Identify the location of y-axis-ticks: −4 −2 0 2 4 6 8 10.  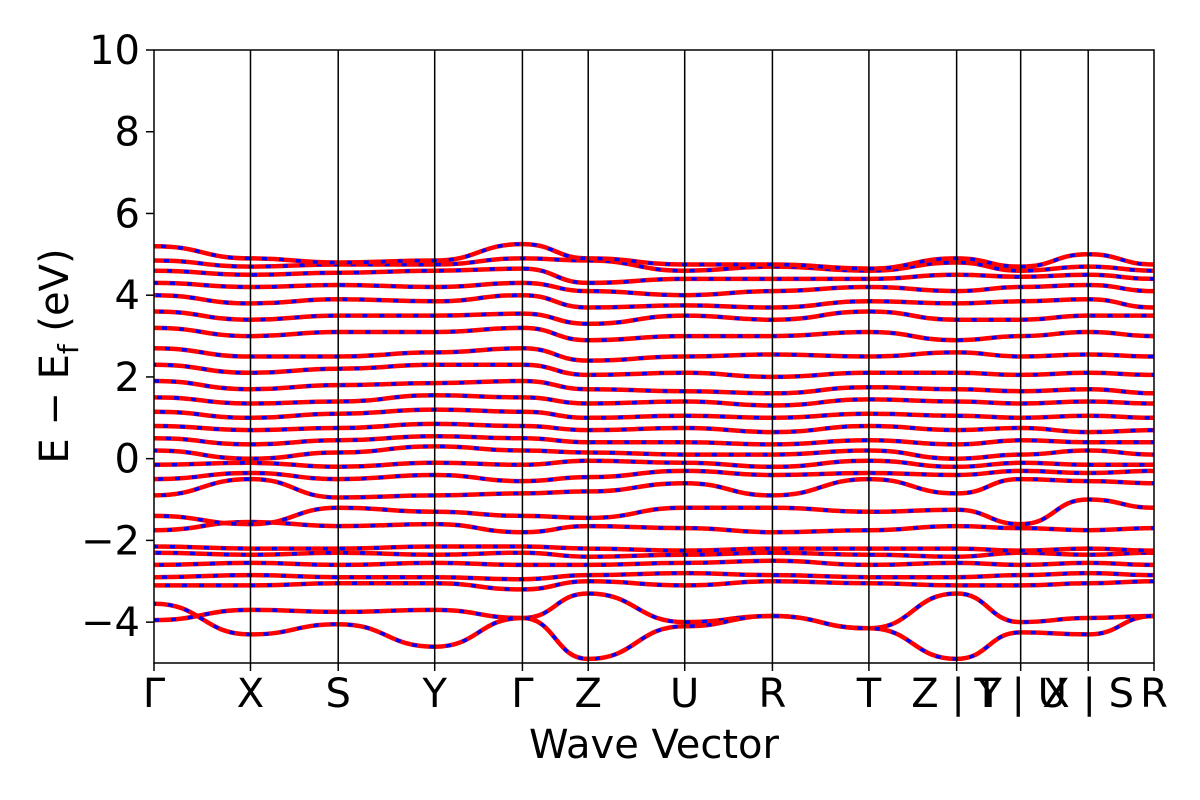
(117, 337).